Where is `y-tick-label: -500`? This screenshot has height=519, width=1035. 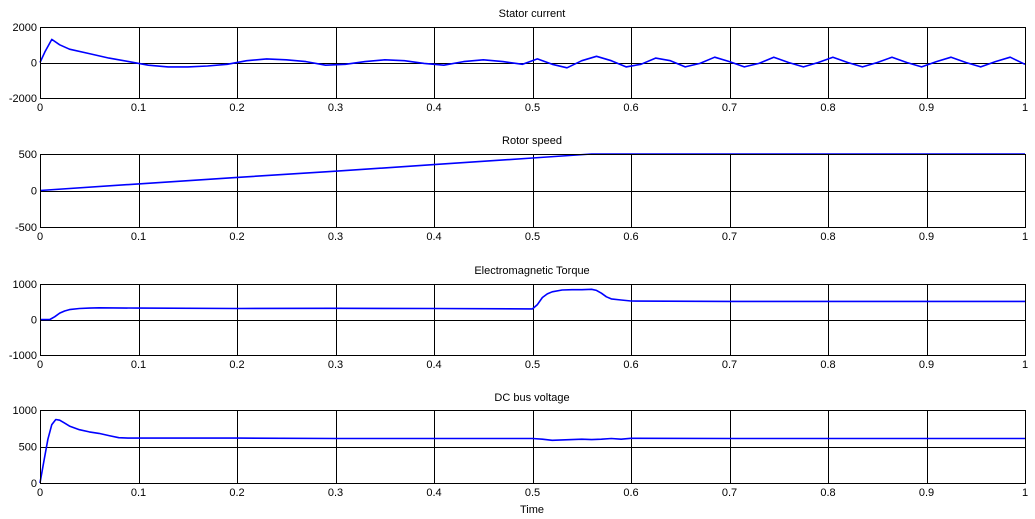 y-tick-label: -500 is located at coordinates (26, 228).